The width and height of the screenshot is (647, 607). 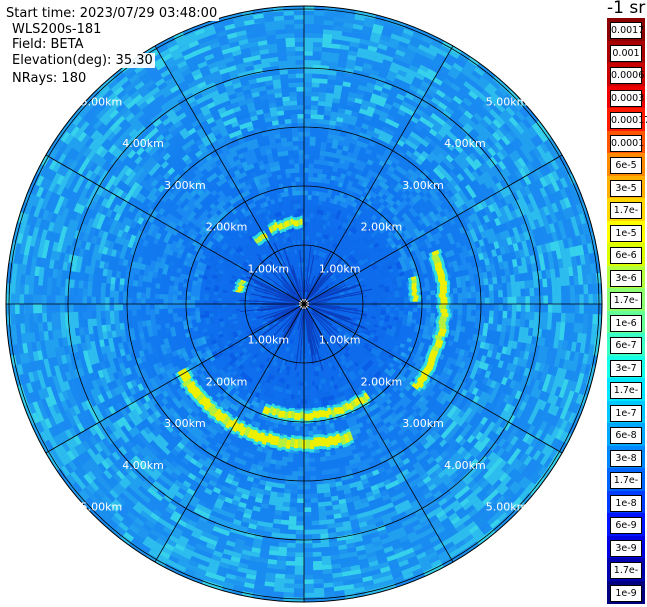 I want to click on colorbar-swatch: 3e-6, so click(x=626, y=277).